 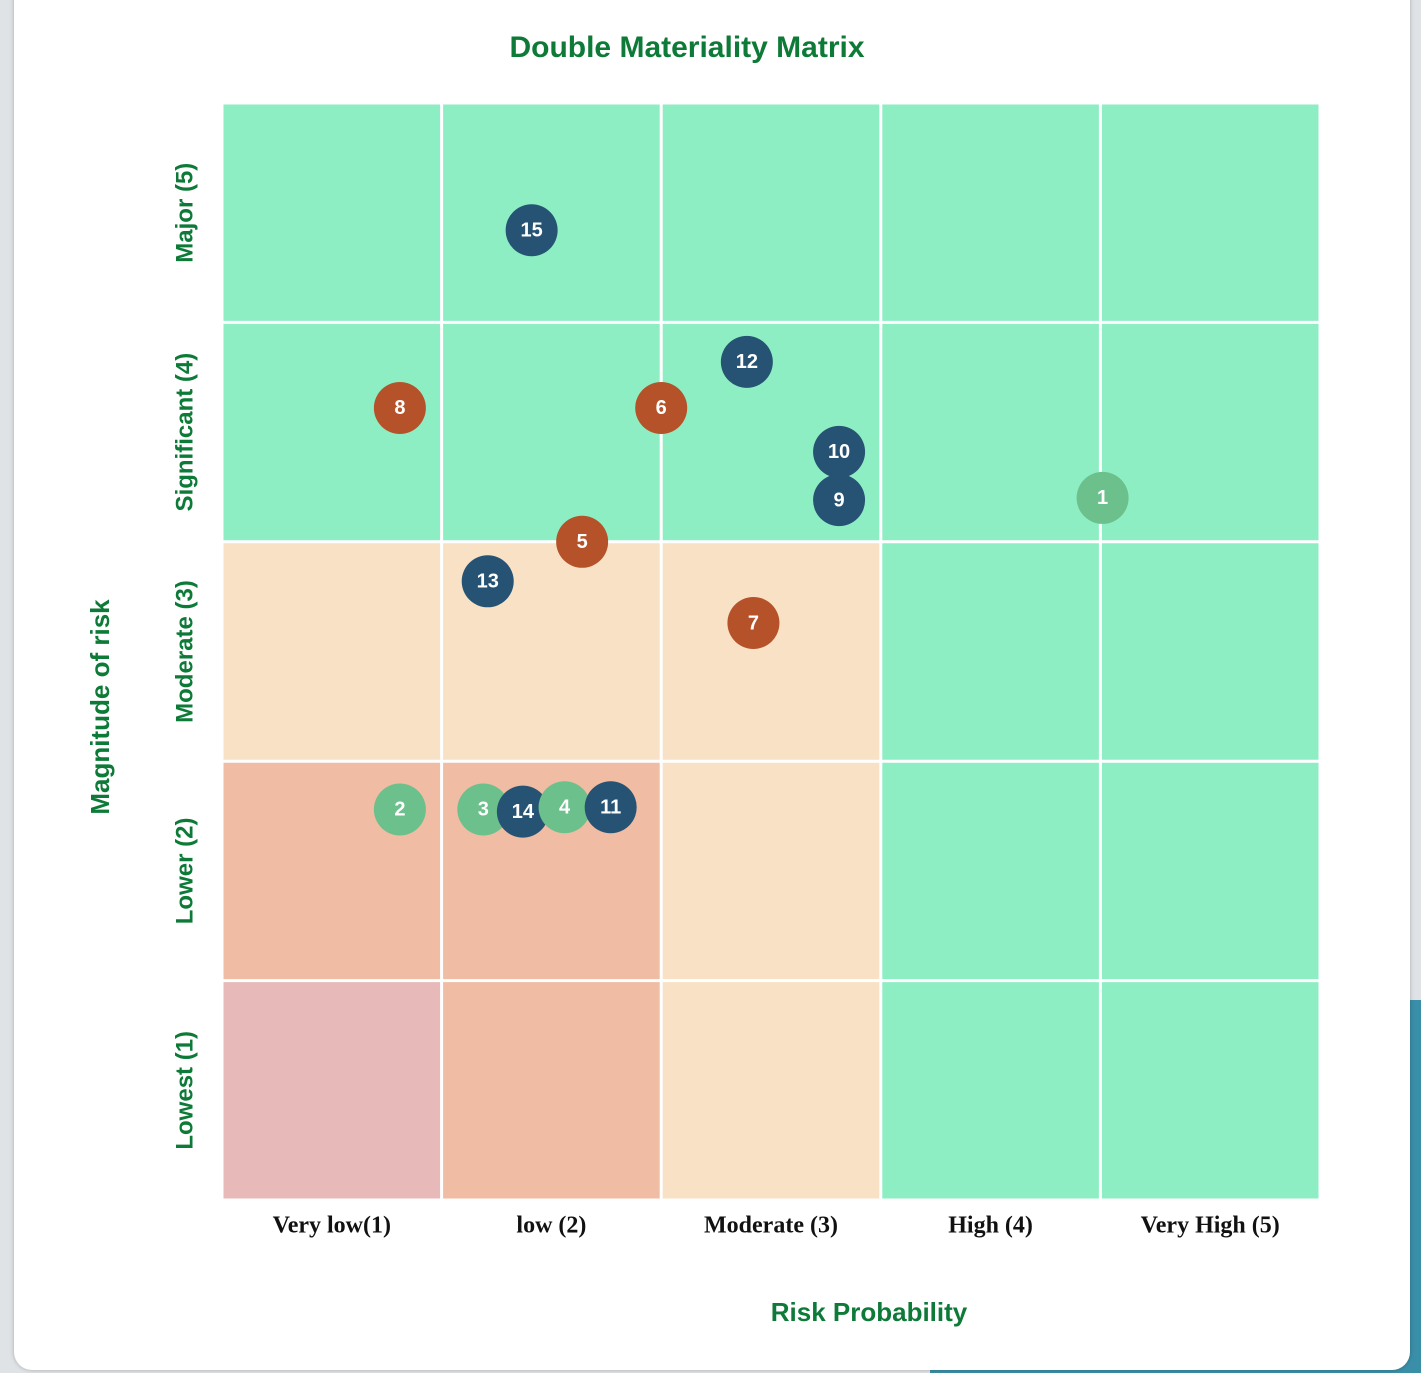 I want to click on point-label: 4, so click(x=565, y=808).